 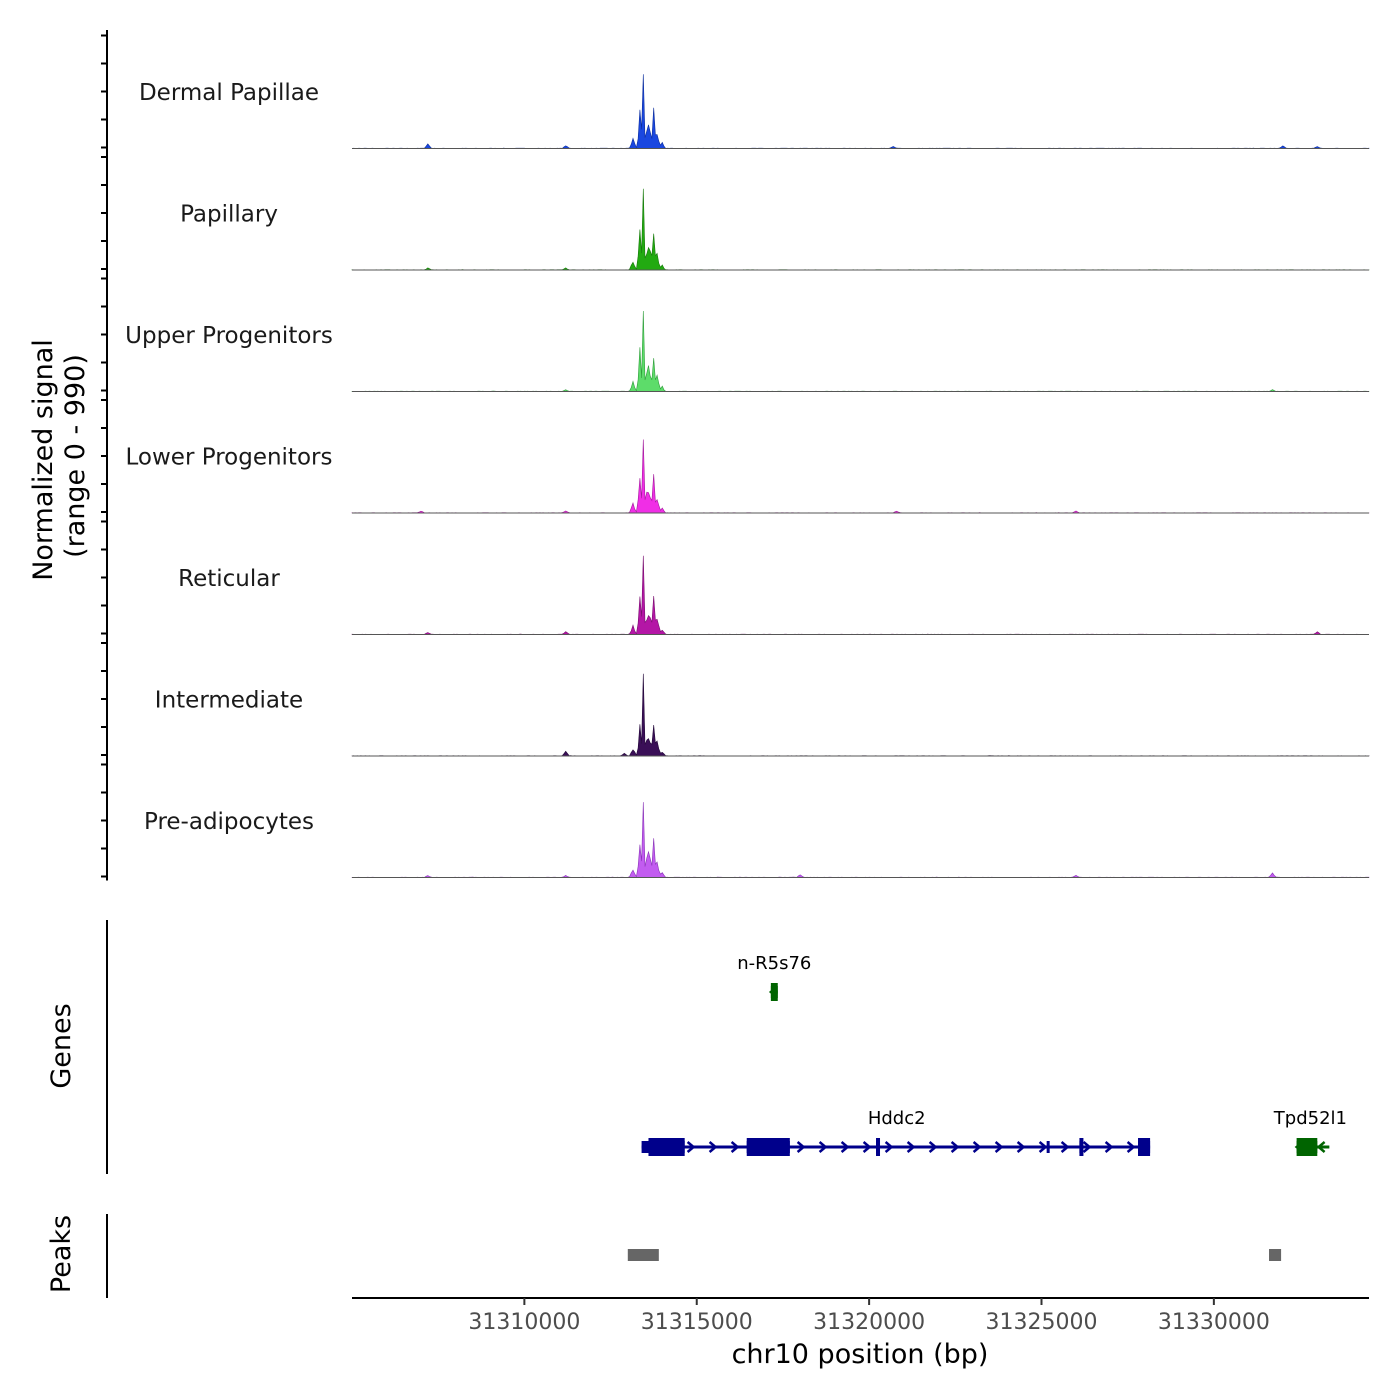 I want to click on track-label: Papillary, so click(x=229, y=215).